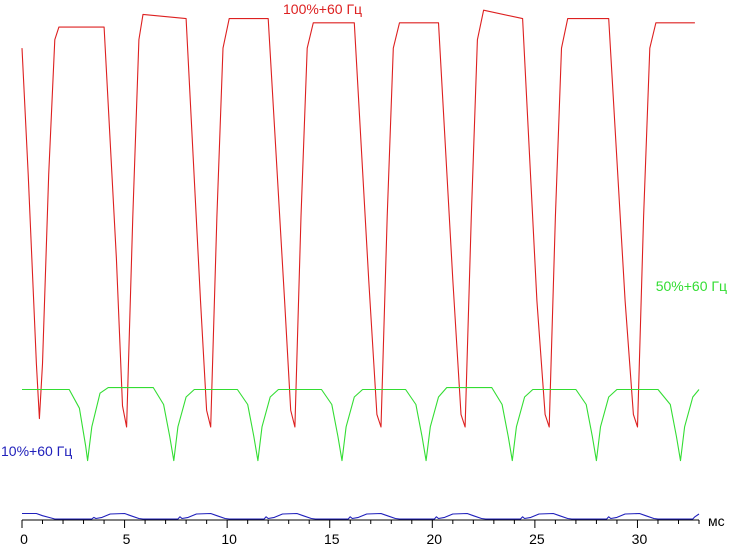  I want to click on x-tick-label: 0, so click(24, 539).